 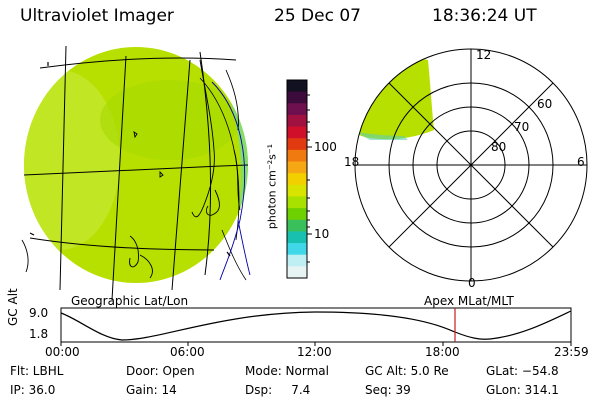 What do you see at coordinates (187, 352) in the screenshot?
I see `xtick-0600: 06:00` at bounding box center [187, 352].